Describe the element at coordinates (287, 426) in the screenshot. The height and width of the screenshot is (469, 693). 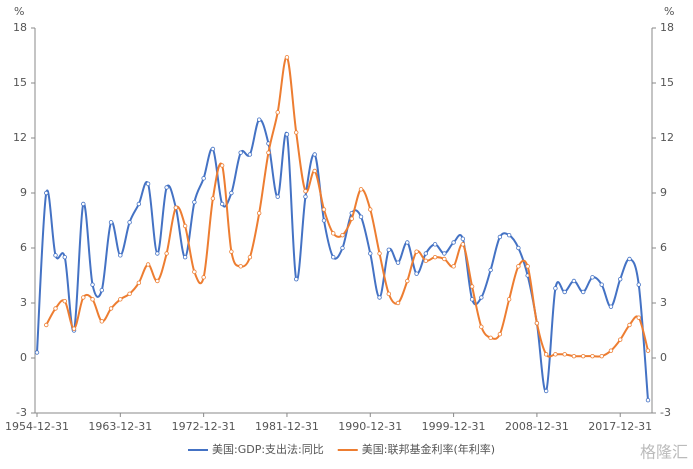
I see `x-tick-label: 1981-12-31` at that location.